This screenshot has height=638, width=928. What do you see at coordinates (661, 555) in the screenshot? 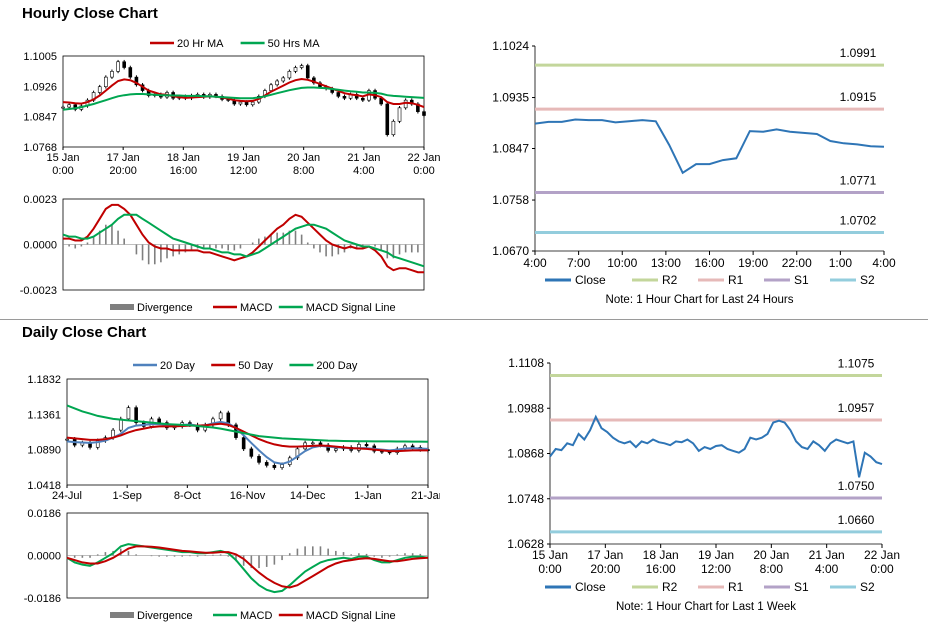
I see `daily-levels-xtick: 18 Jan` at bounding box center [661, 555].